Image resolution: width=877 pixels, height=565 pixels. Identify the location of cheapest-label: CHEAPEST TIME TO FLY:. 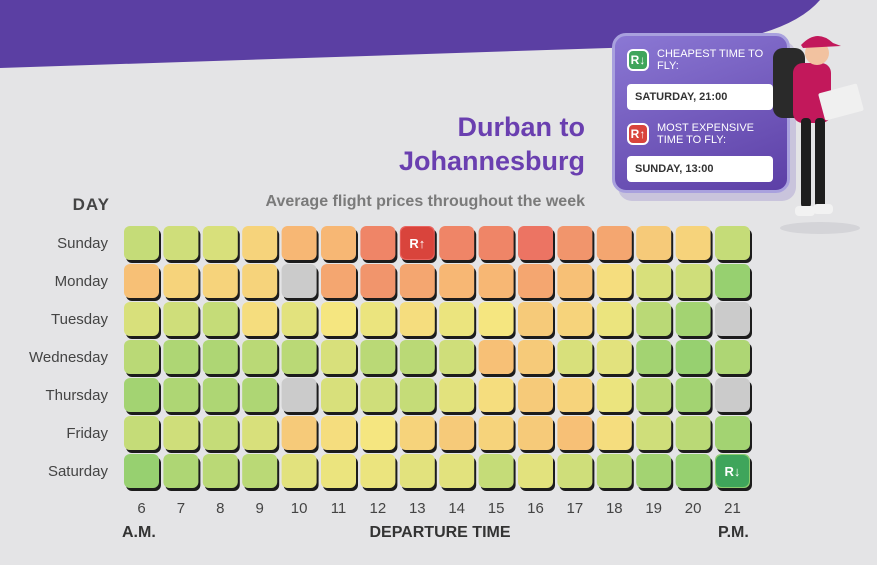
(710, 60).